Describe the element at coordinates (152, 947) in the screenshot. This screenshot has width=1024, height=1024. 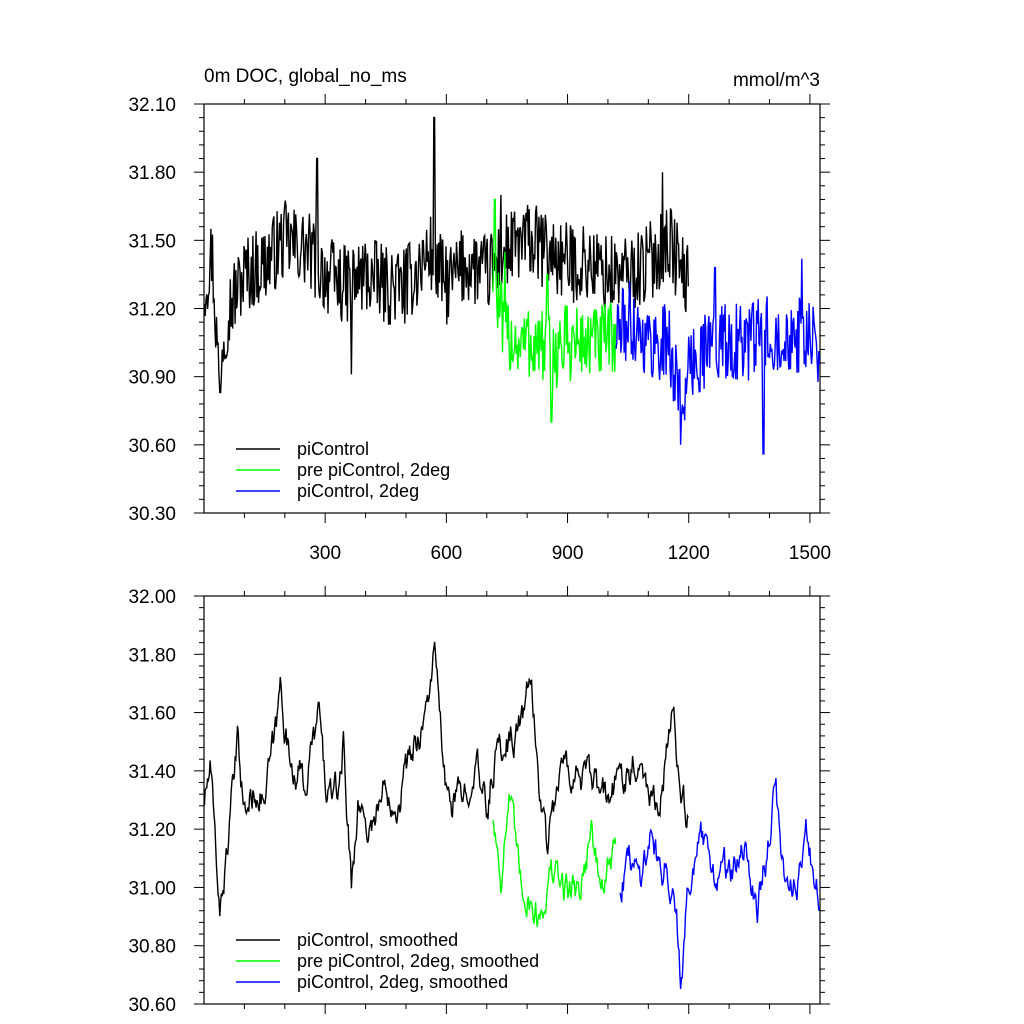
I see `y-tick-label: 30.80` at that location.